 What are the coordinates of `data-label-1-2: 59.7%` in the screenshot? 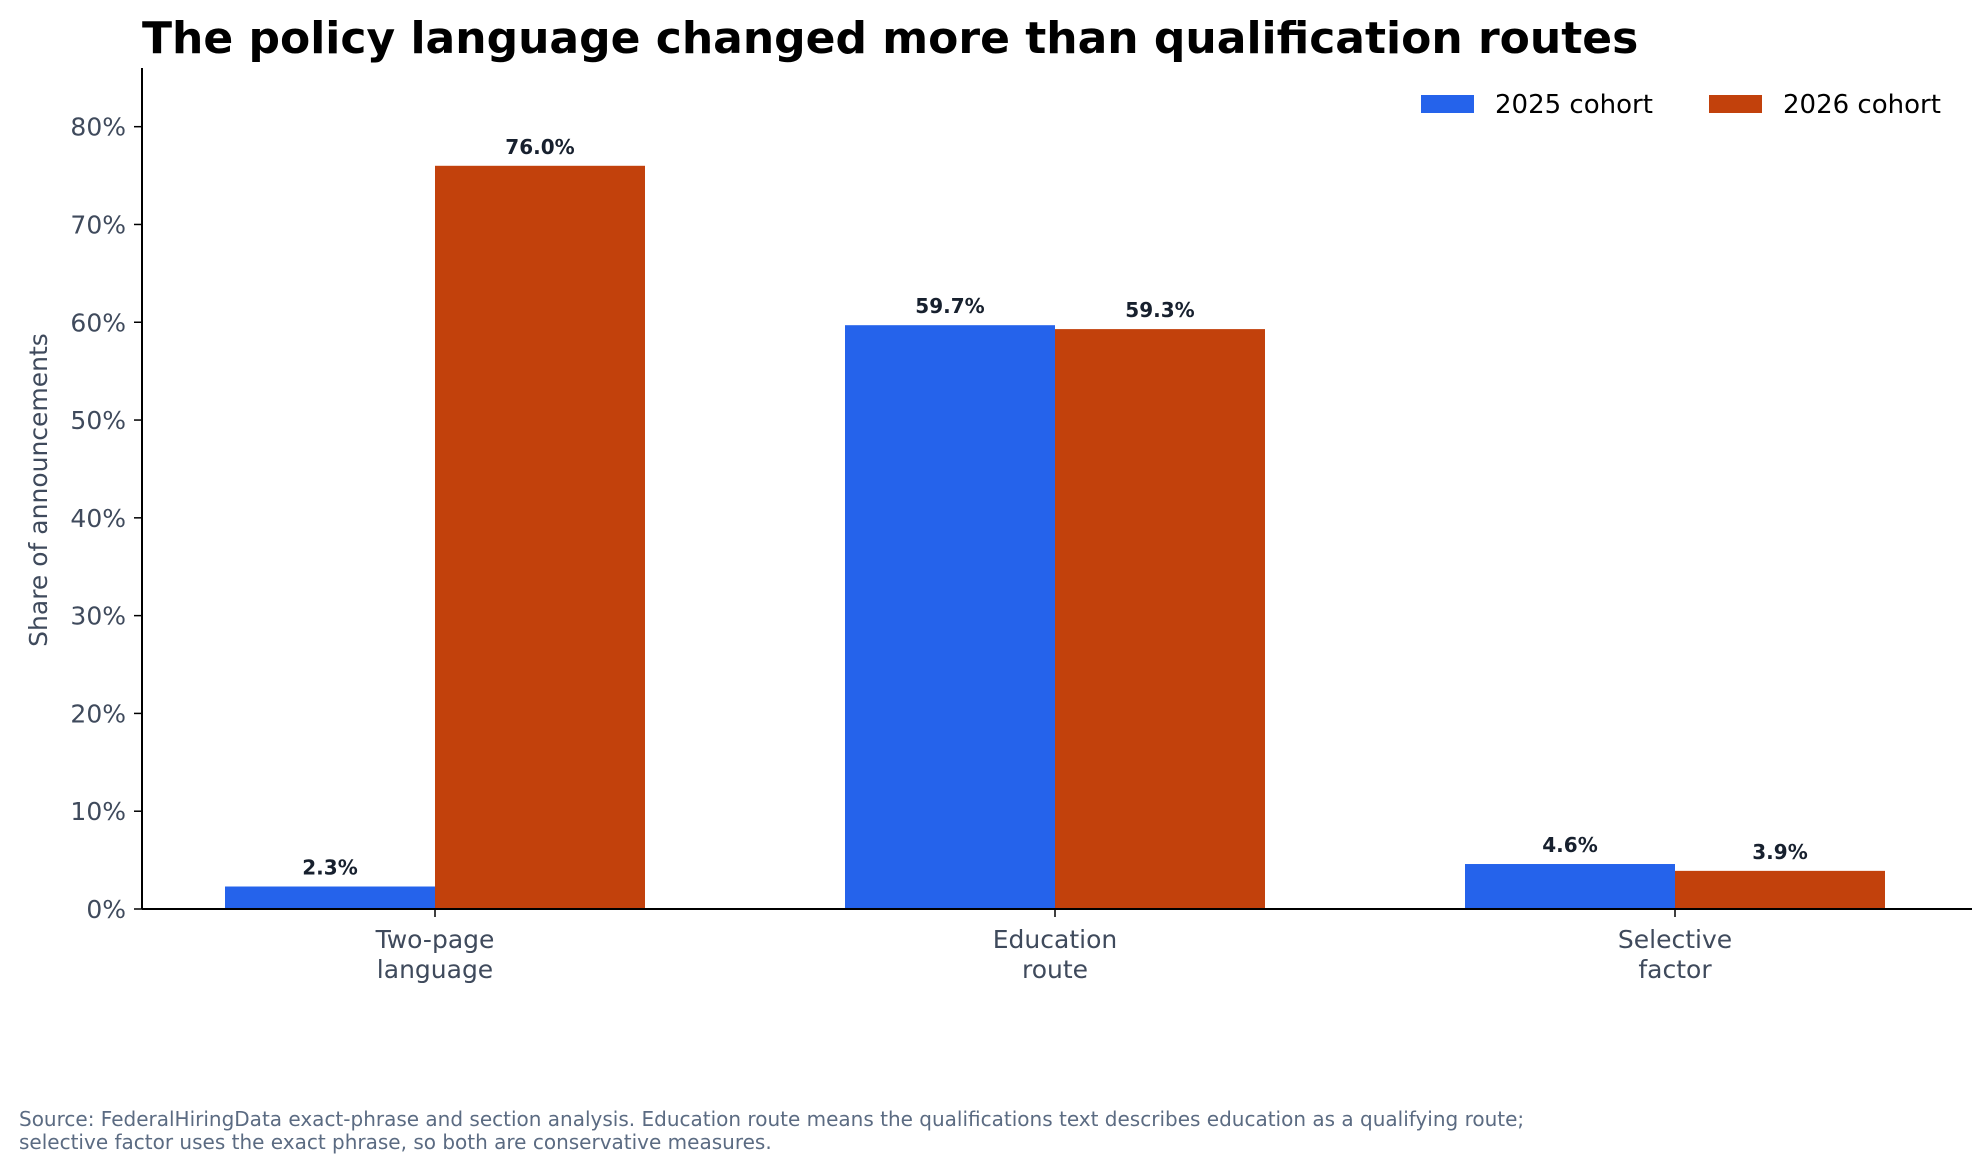 It's located at (949, 306).